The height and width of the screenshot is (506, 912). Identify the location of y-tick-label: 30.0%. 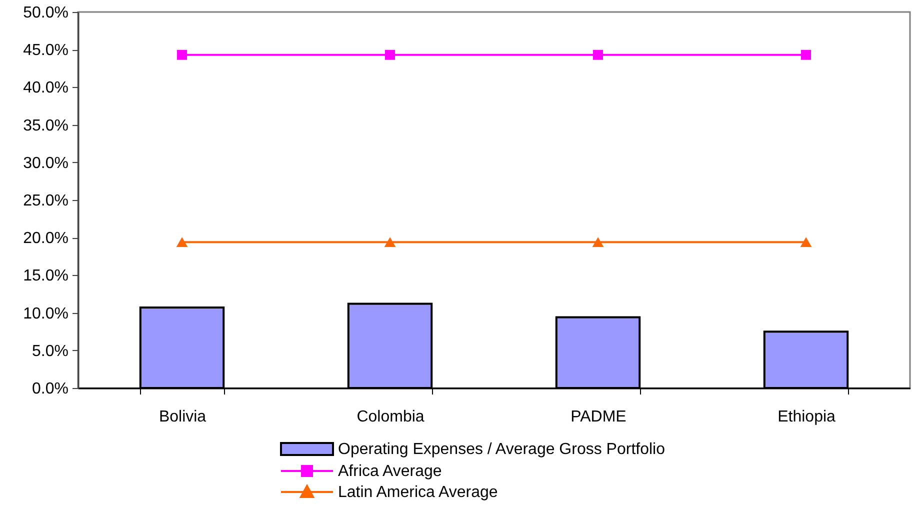
(45, 163).